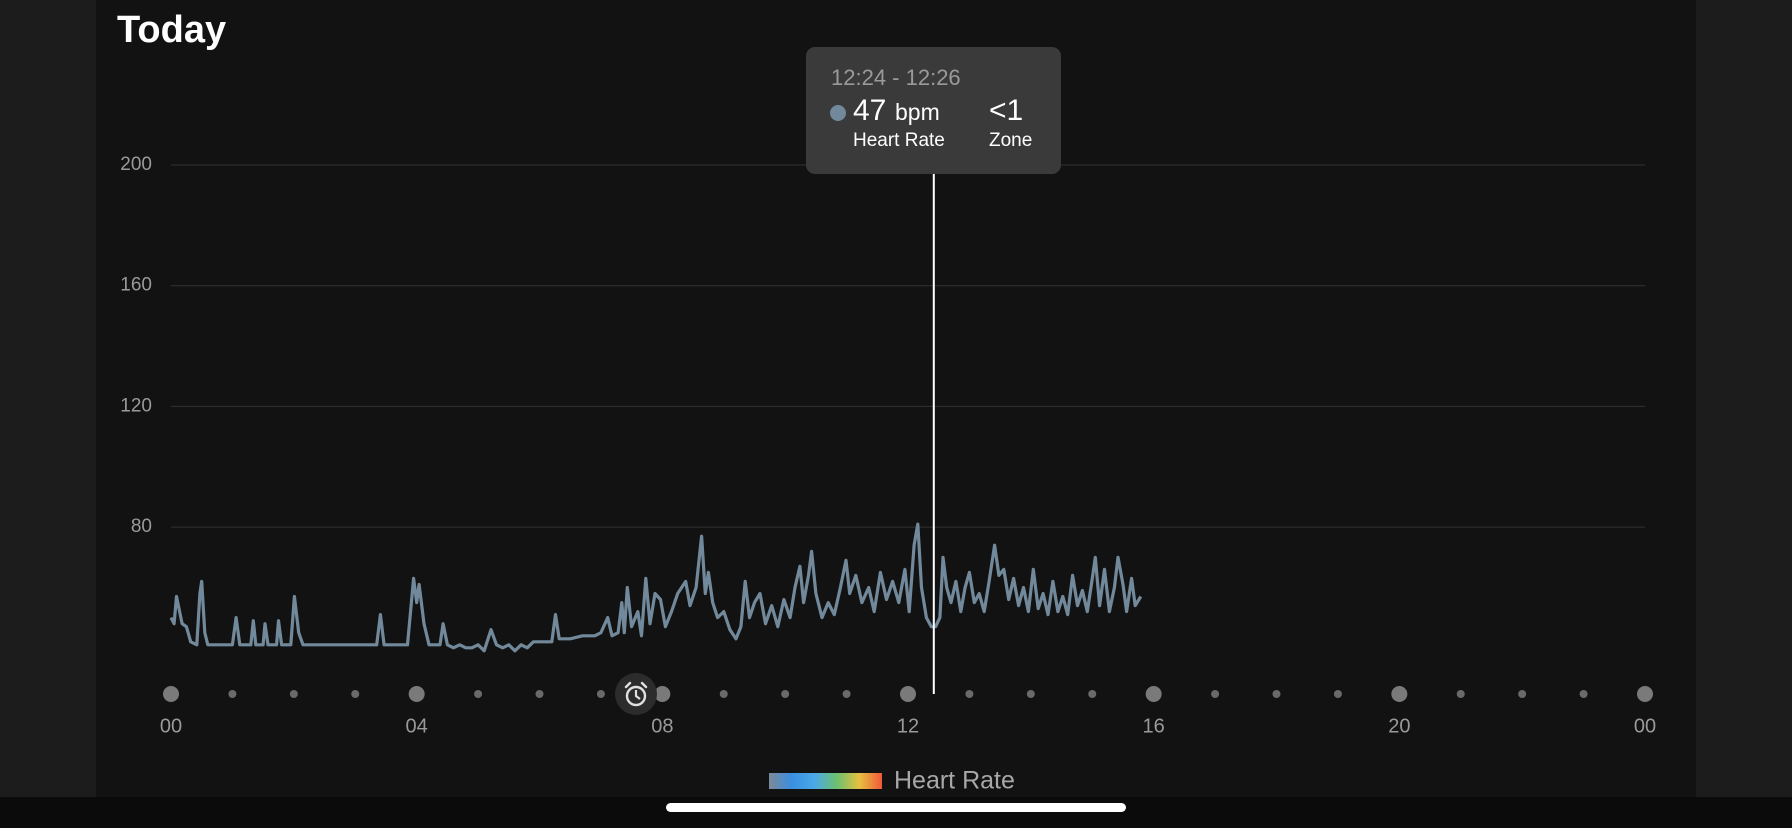  I want to click on y-tick-label: 200, so click(136, 164).